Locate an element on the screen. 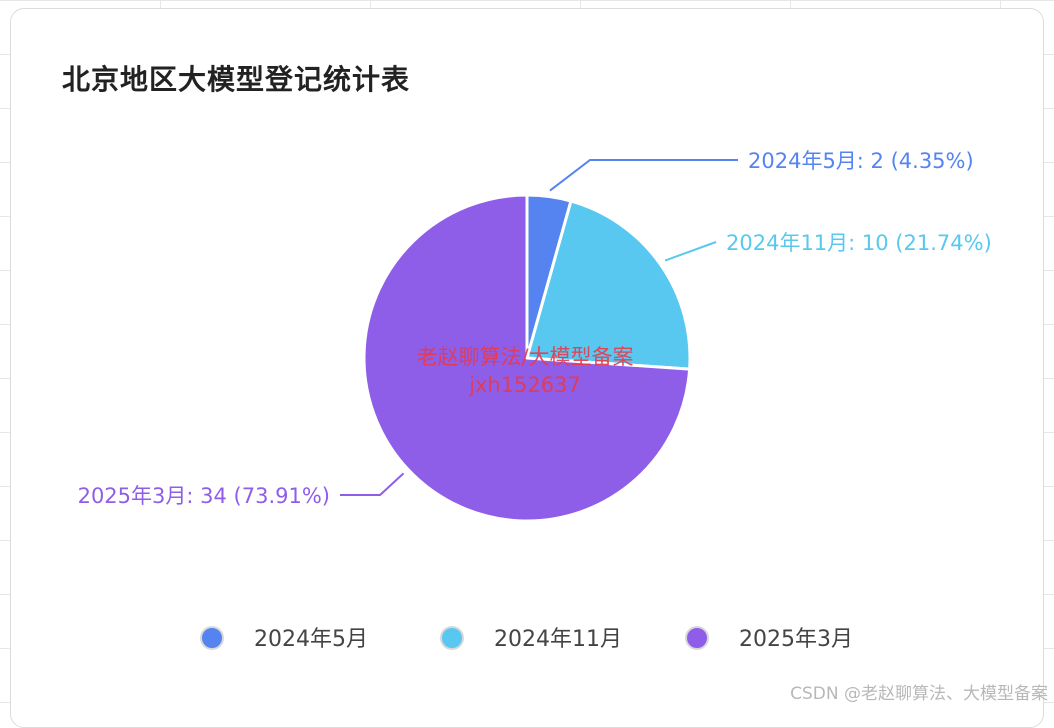 This screenshot has width=1054, height=728. legend-label-2: 2024年11月 is located at coordinates (558, 639).